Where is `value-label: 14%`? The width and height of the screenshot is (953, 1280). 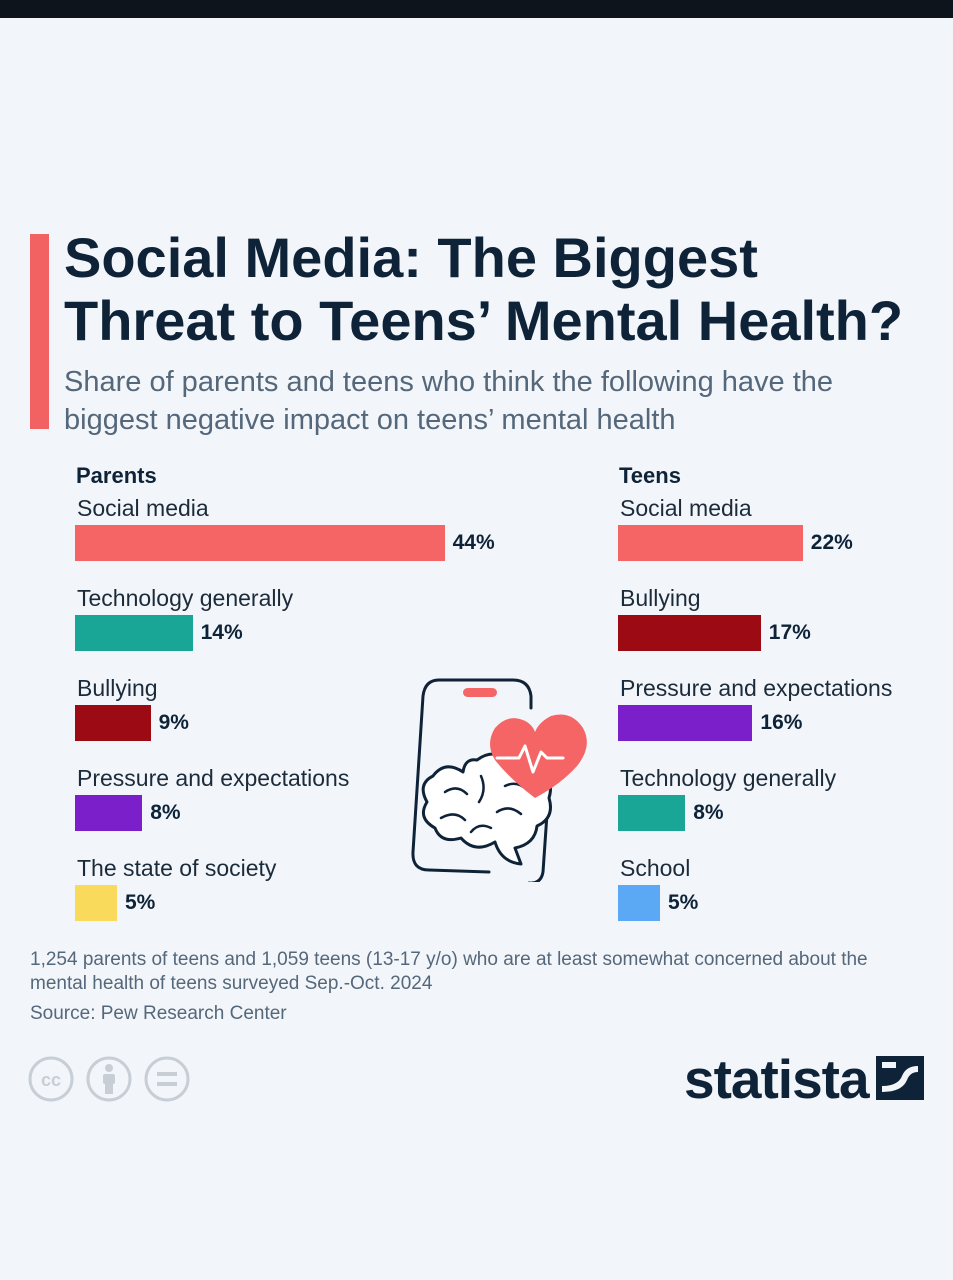 value-label: 14% is located at coordinates (221, 632).